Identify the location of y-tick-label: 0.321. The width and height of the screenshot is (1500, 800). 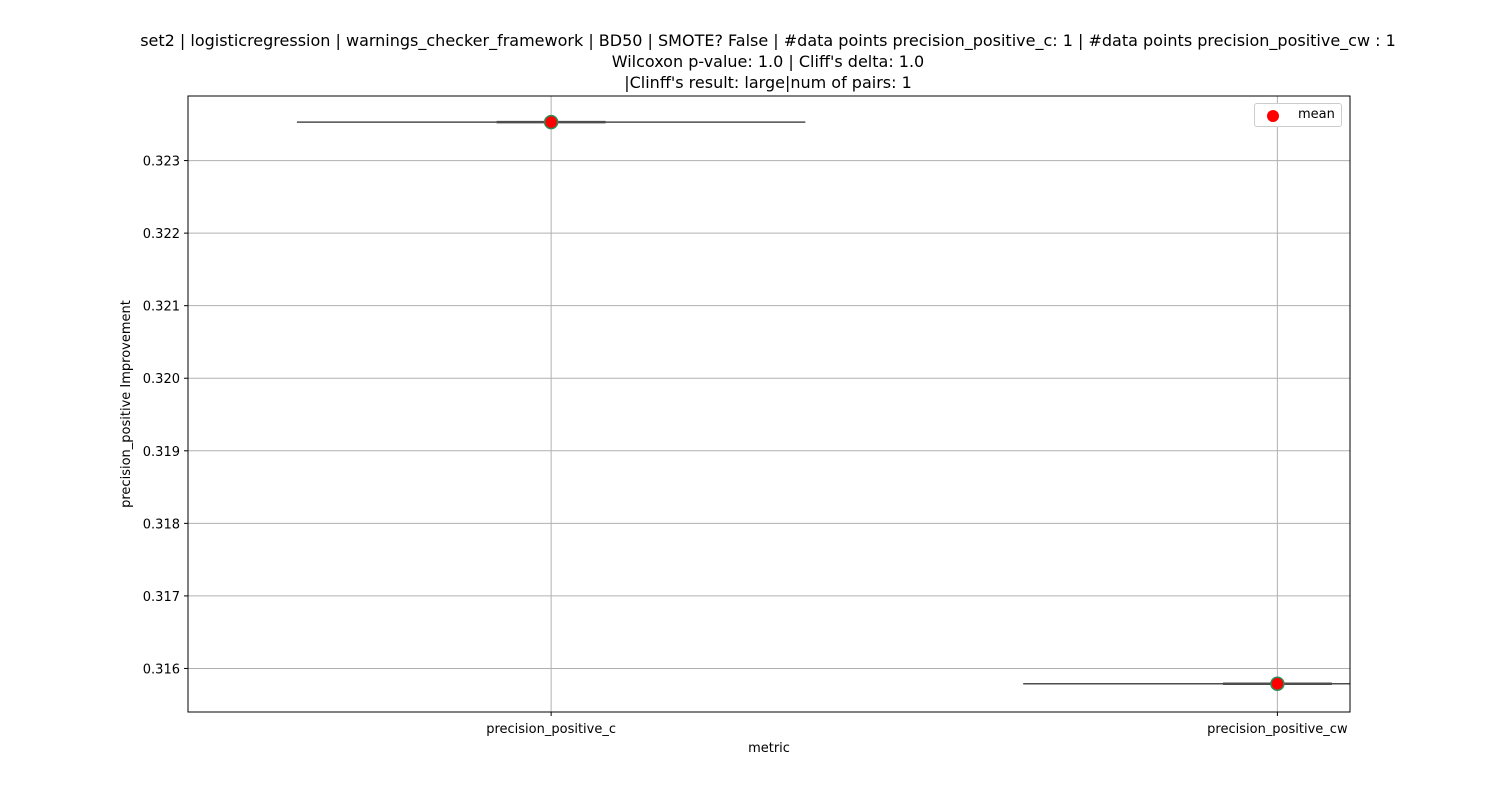
(161, 307).